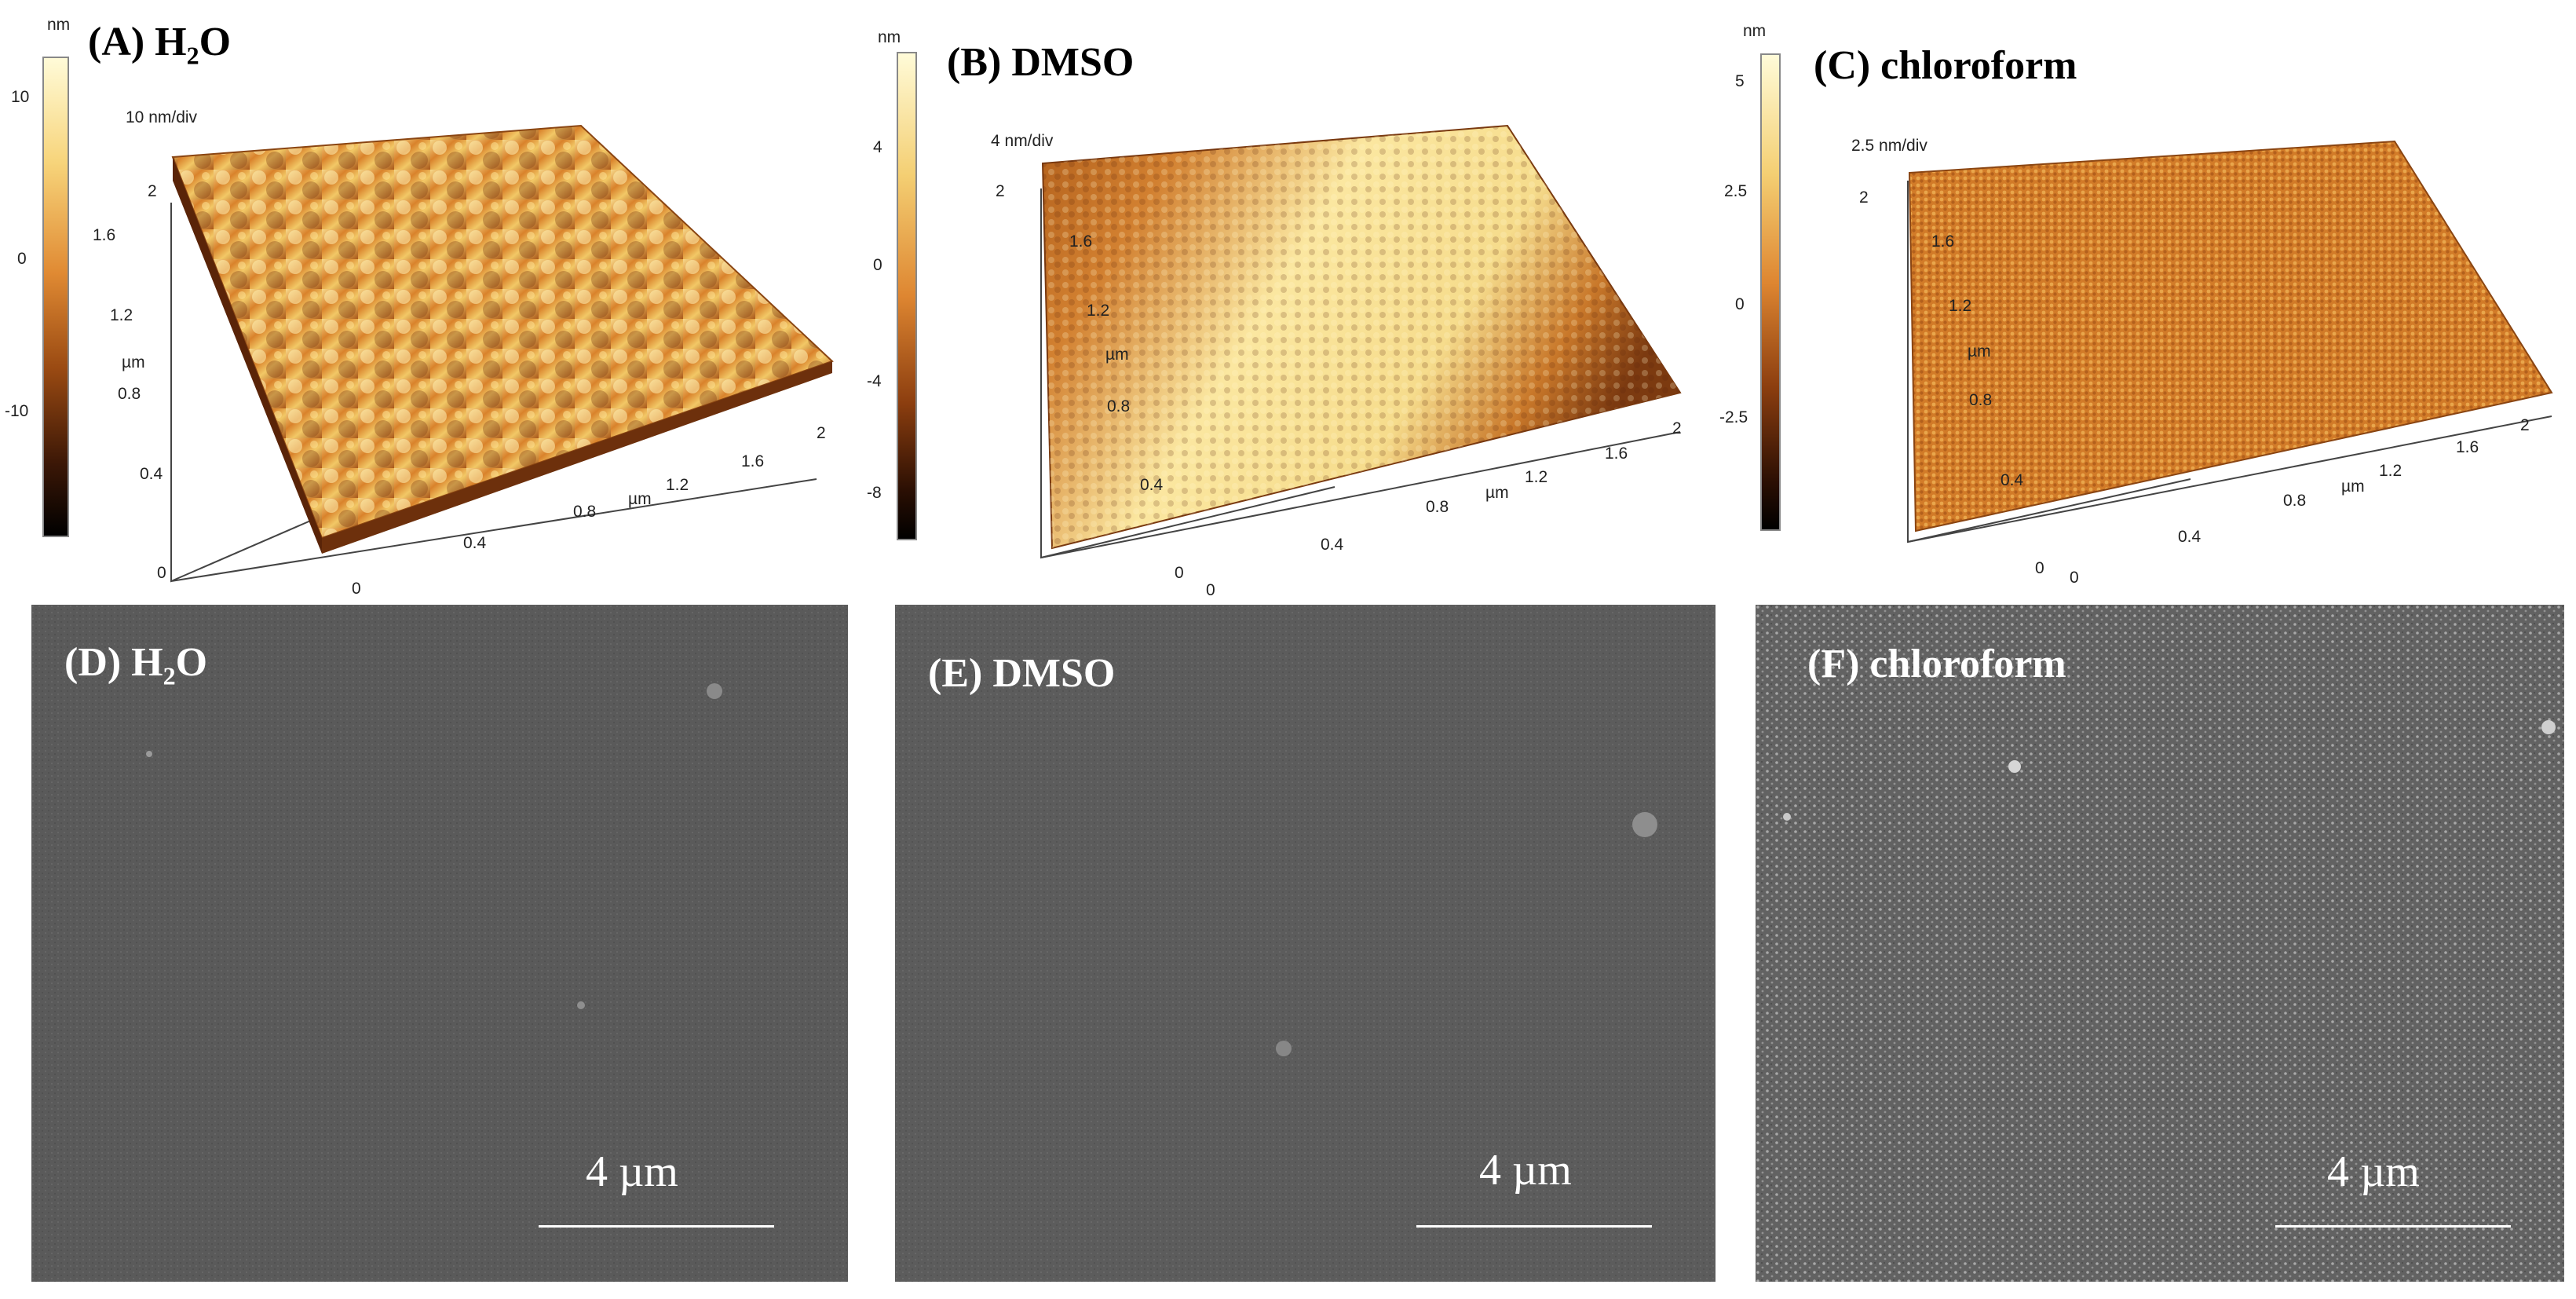 The image size is (2576, 1299). What do you see at coordinates (1740, 81) in the screenshot?
I see `colorbar-tick: 5` at bounding box center [1740, 81].